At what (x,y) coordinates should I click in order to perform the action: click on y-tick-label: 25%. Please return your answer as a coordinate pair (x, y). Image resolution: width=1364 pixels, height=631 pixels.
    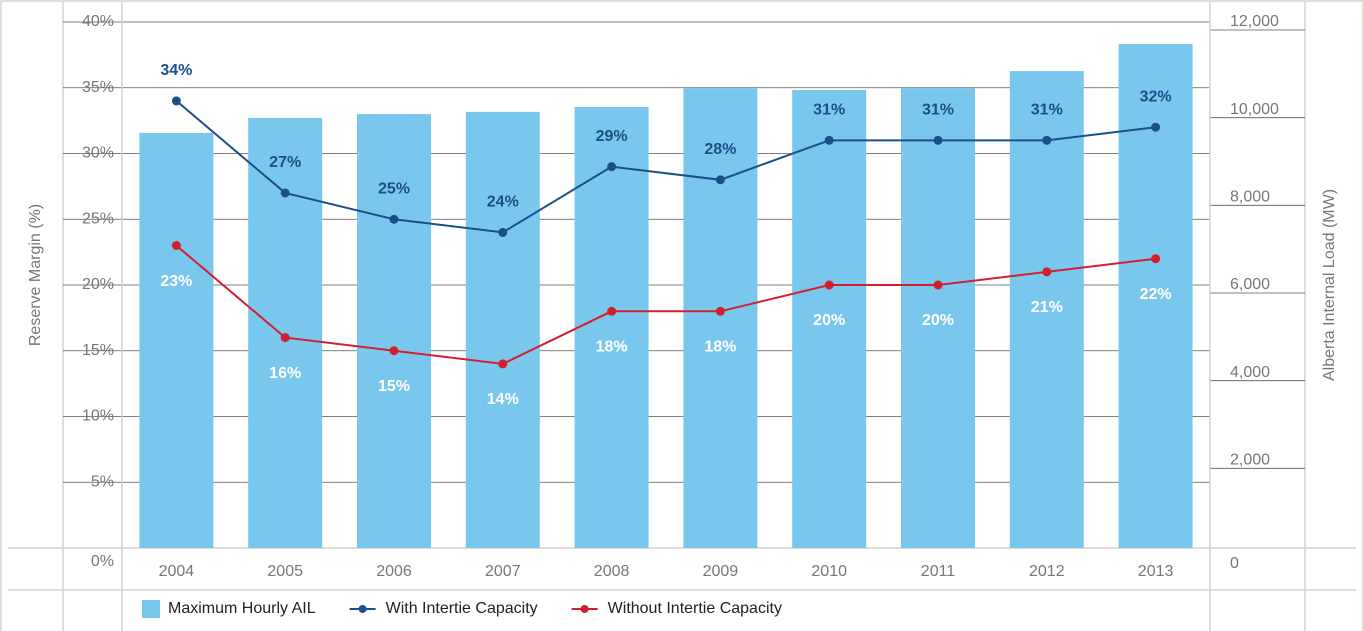
    Looking at the image, I should click on (98, 218).